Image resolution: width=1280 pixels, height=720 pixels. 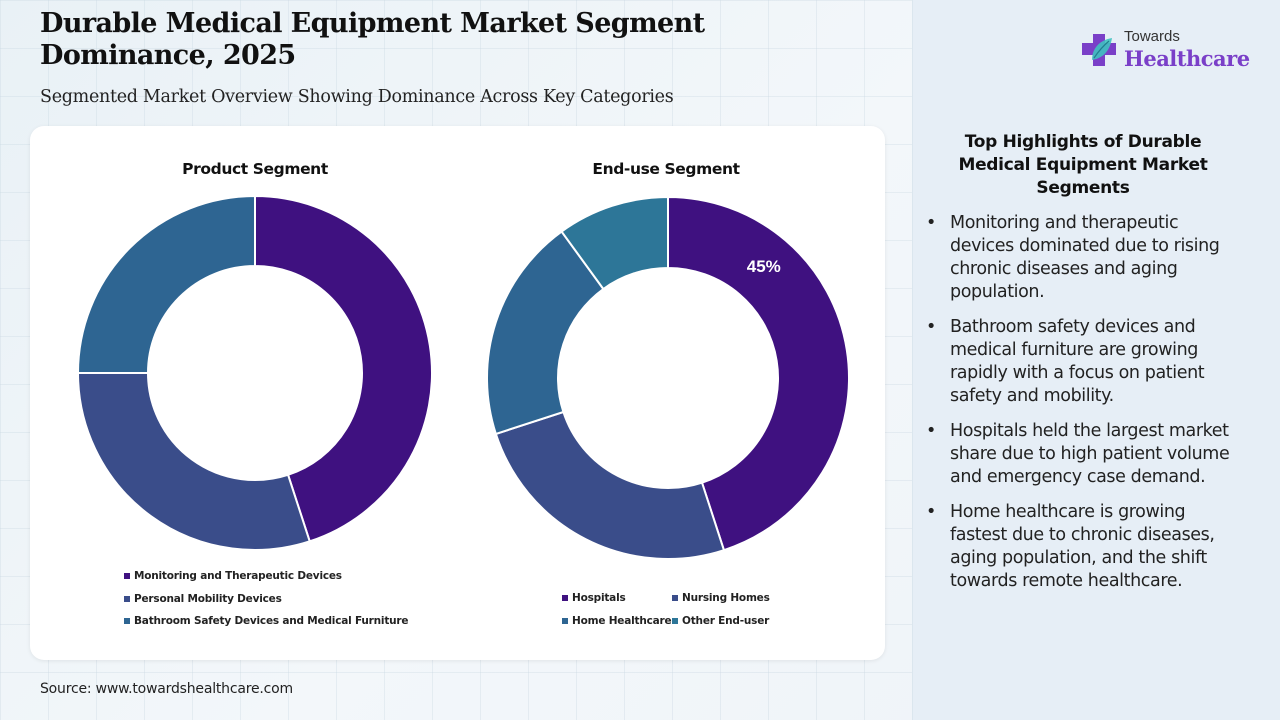 I want to click on legend-item: Other End-user, so click(x=720, y=621).